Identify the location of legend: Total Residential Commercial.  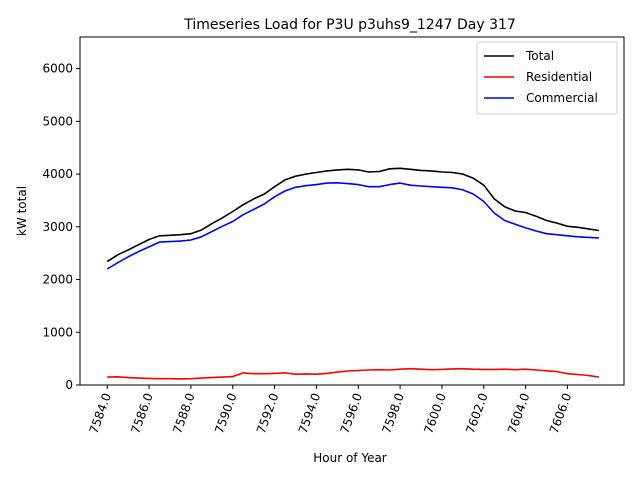
(547, 78).